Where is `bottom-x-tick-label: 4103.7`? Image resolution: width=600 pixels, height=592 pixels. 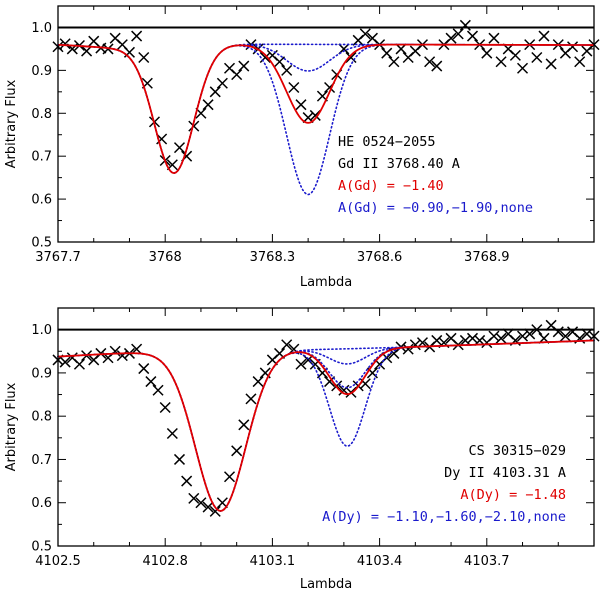
bottom-x-tick-label: 4103.7 is located at coordinates (487, 561).